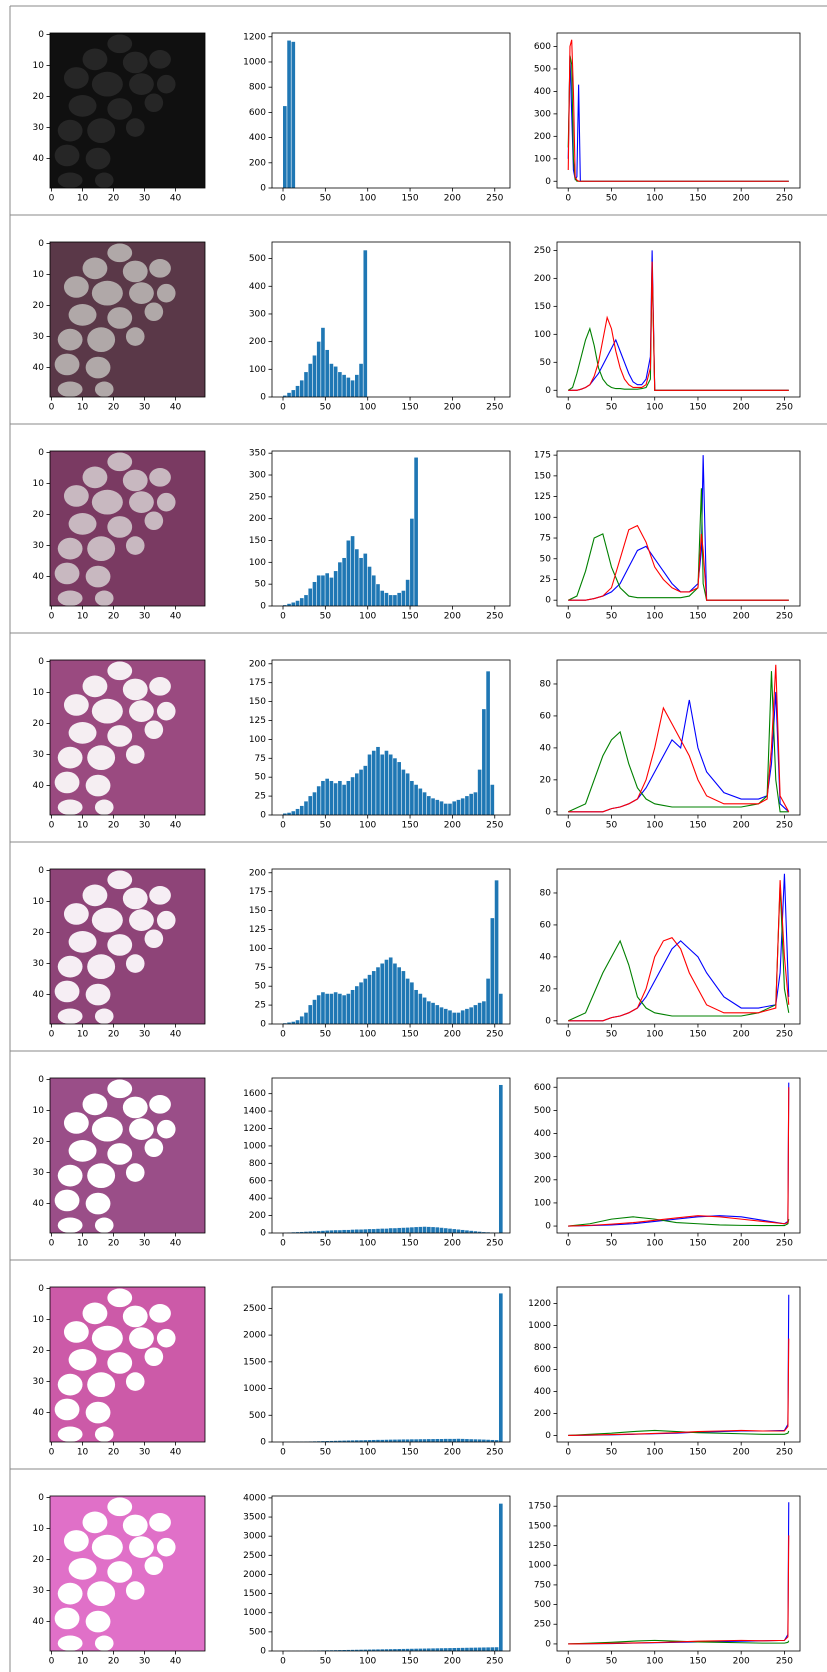 Image resolution: width=827 pixels, height=1672 pixels. I want to click on line-chart: 0 50 100 150 200 250 0 20 40 60 80, so click(670, 954).